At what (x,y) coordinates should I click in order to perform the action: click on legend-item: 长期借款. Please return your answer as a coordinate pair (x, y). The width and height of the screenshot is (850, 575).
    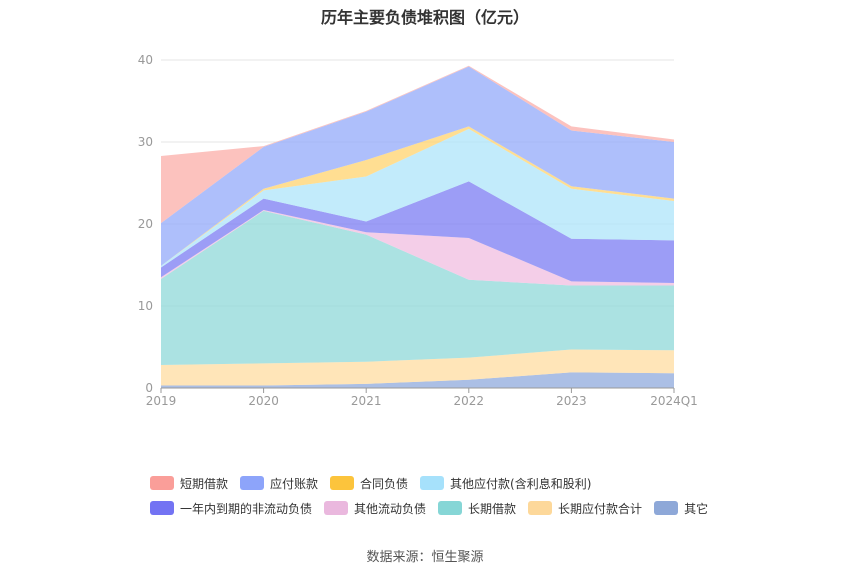
    Looking at the image, I should click on (477, 508).